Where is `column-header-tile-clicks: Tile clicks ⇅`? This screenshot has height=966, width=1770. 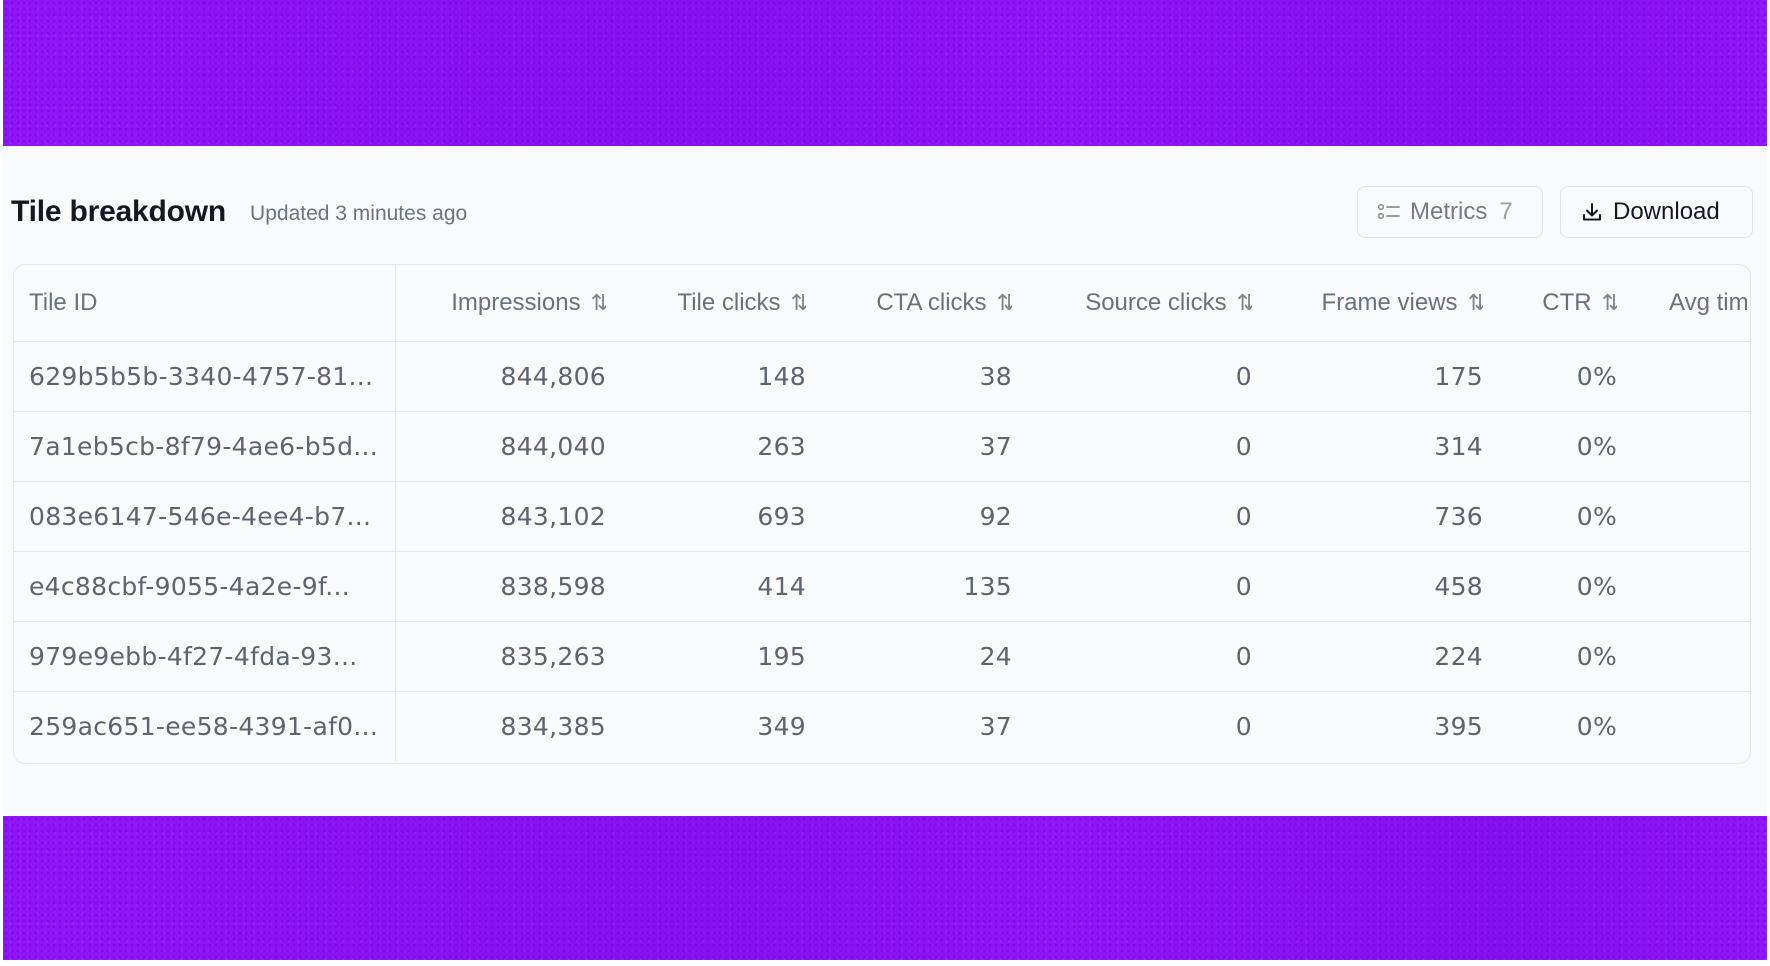 column-header-tile-clicks: Tile clicks ⇅ is located at coordinates (706, 303).